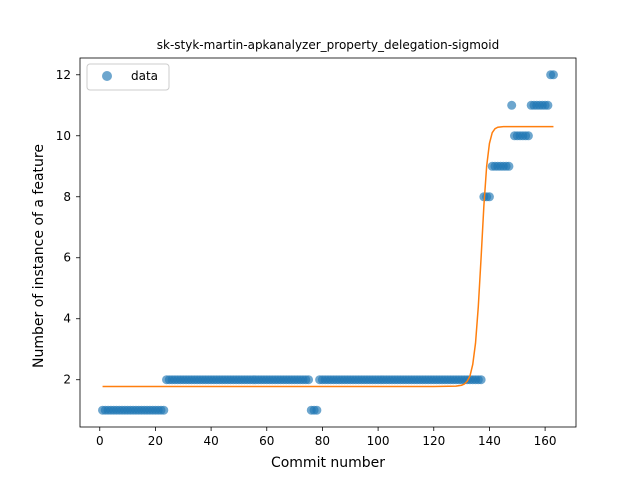 The height and width of the screenshot is (480, 640). What do you see at coordinates (155, 441) in the screenshot?
I see `x-tick-label: 20` at bounding box center [155, 441].